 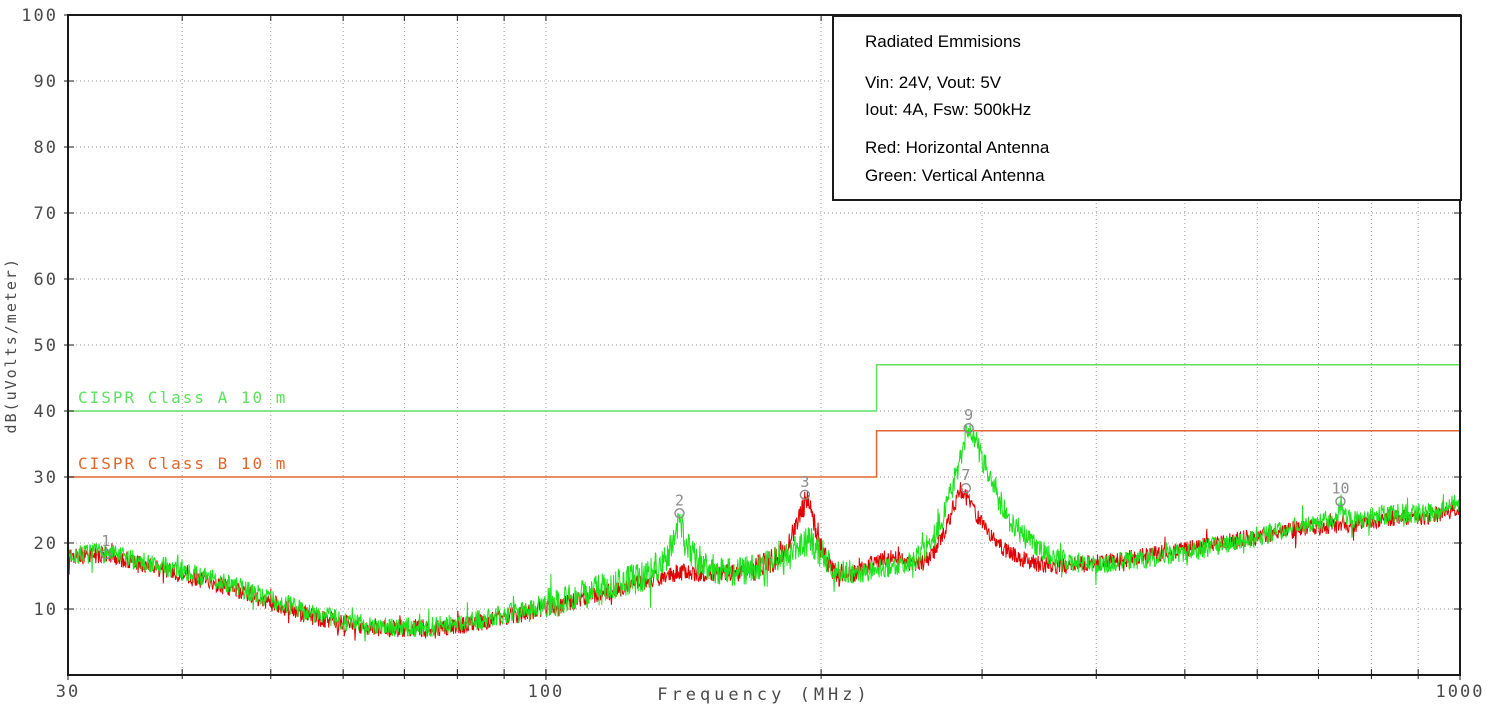 I want to click on info-line-iout-fsw: Iout: 4A, Fsw: 500kHz, so click(x=948, y=110).